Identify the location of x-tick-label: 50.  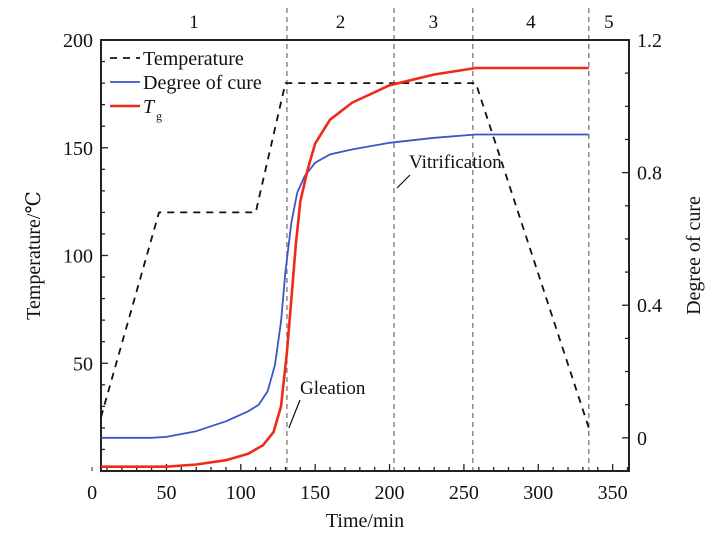
(166, 493).